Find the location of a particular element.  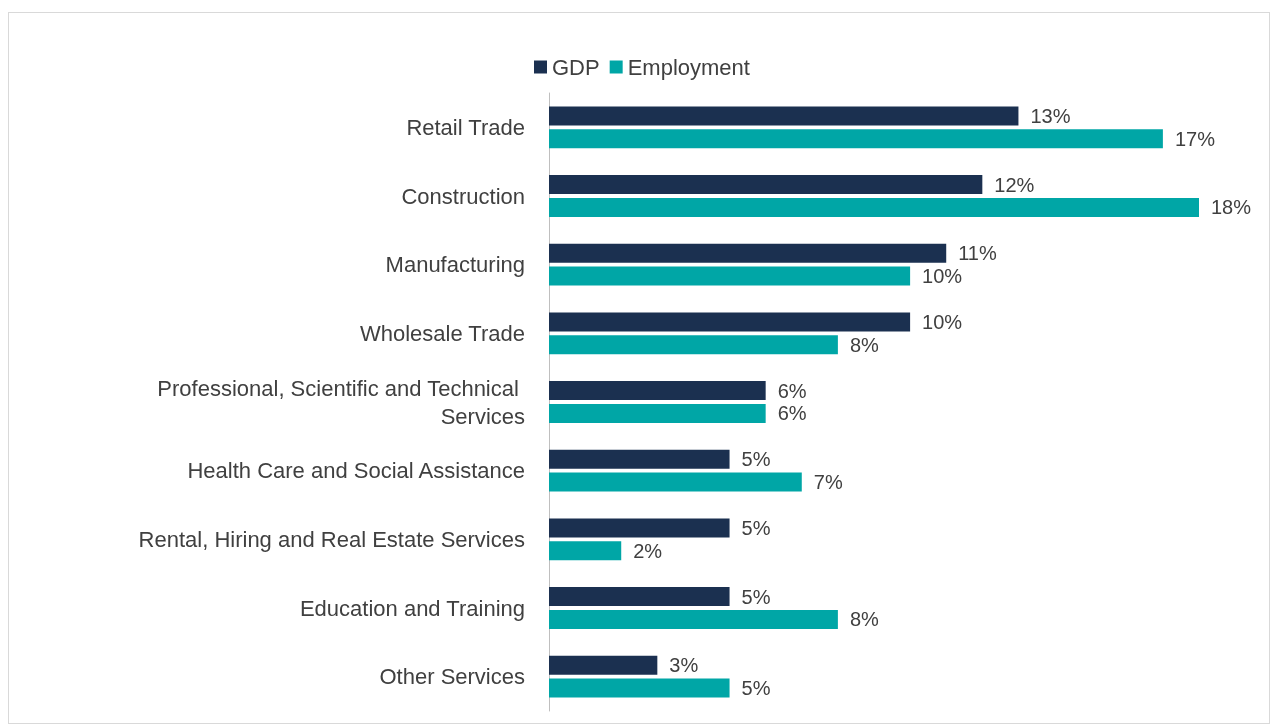

y-tick-label: Education and Training is located at coordinates (412, 608).